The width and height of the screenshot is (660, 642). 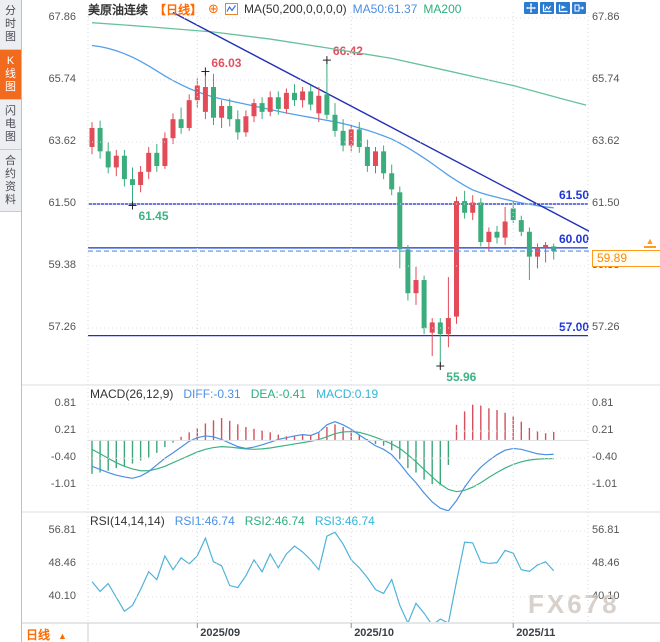 What do you see at coordinates (573, 326) in the screenshot?
I see `level-line-label: 57.00` at bounding box center [573, 326].